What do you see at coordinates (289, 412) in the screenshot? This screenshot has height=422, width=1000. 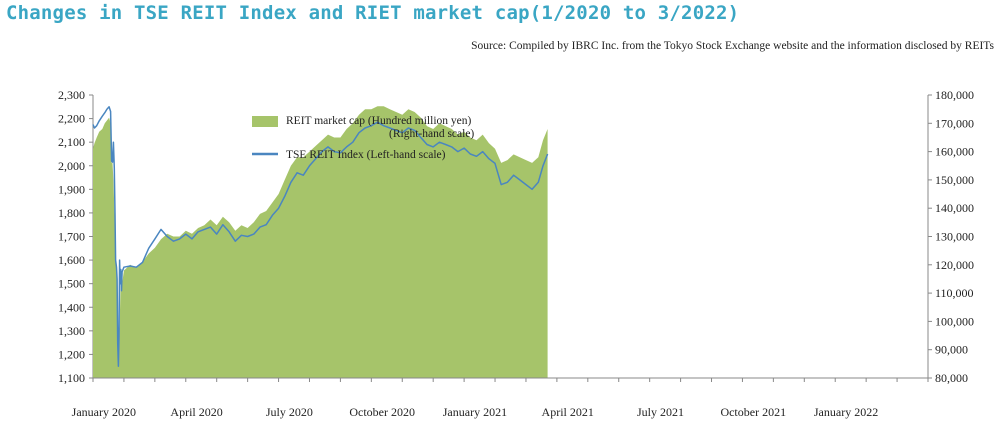 I see `x-tick-label: July 2020` at bounding box center [289, 412].